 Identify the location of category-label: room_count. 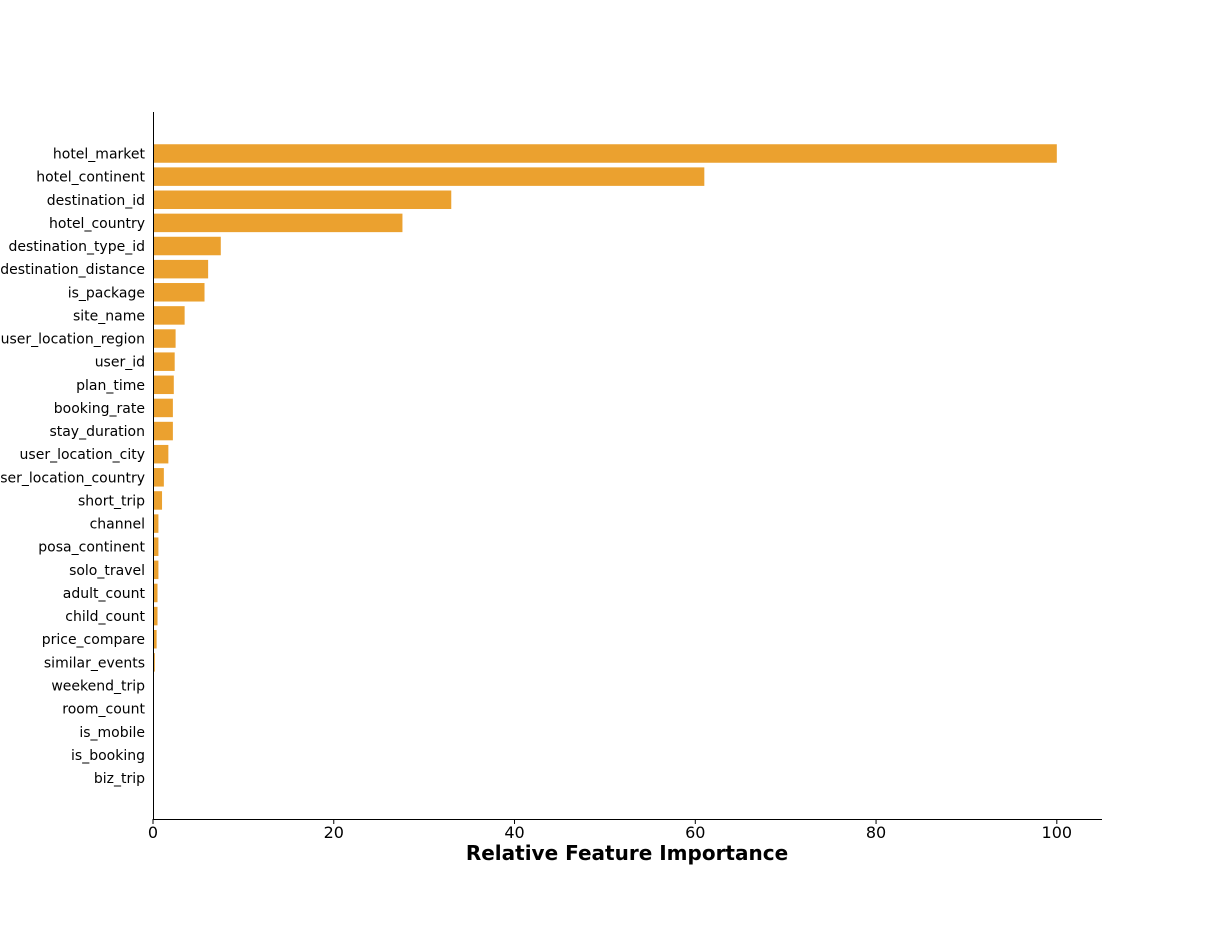
(103, 710).